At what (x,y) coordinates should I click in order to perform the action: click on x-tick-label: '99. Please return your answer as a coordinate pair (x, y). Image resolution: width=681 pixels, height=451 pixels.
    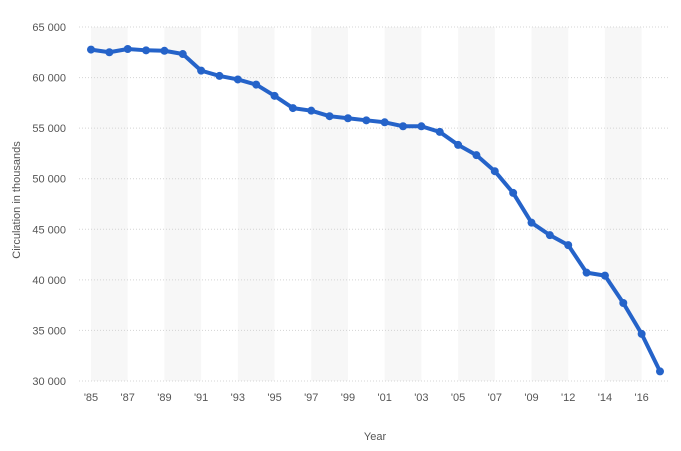
    Looking at the image, I should click on (348, 398).